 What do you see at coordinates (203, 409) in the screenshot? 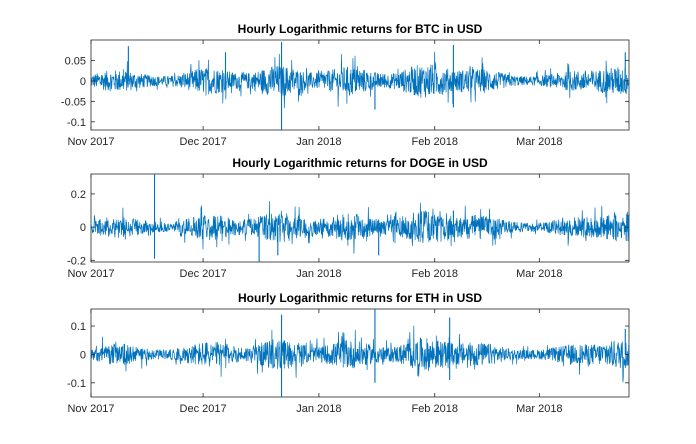
I see `eth-xtick-label-1: Dec 2017` at bounding box center [203, 409].